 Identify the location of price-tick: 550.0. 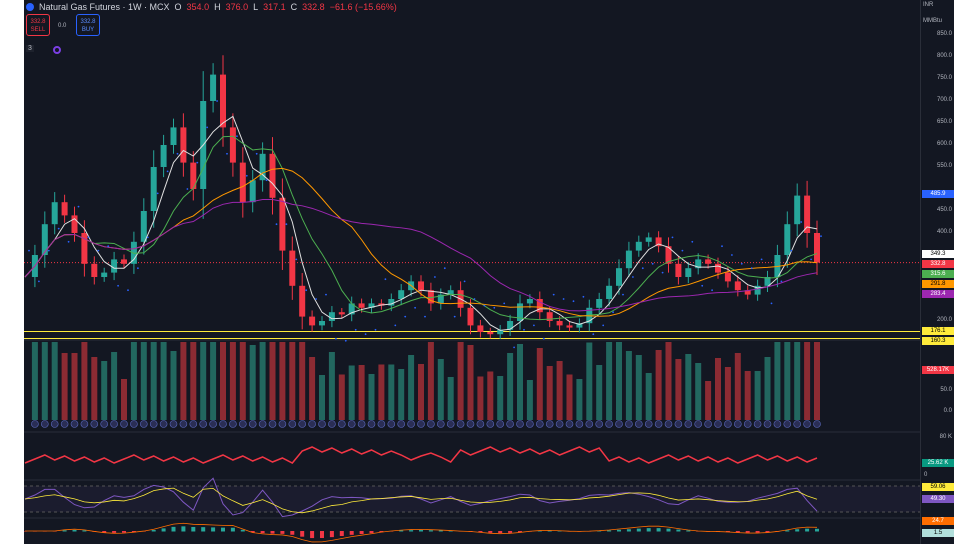
(944, 166).